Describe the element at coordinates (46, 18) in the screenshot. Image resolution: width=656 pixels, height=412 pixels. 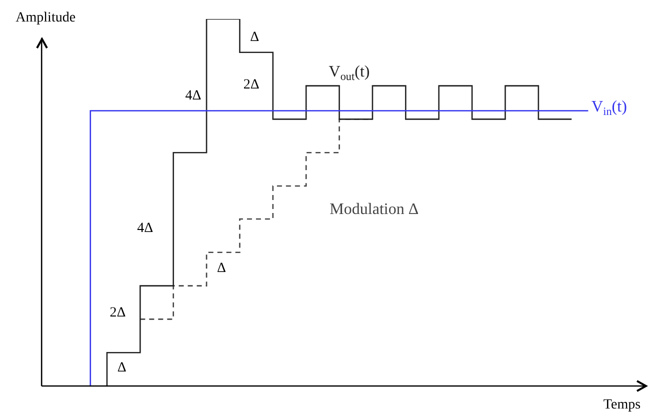
I see `y-axis-title: Amplitude` at that location.